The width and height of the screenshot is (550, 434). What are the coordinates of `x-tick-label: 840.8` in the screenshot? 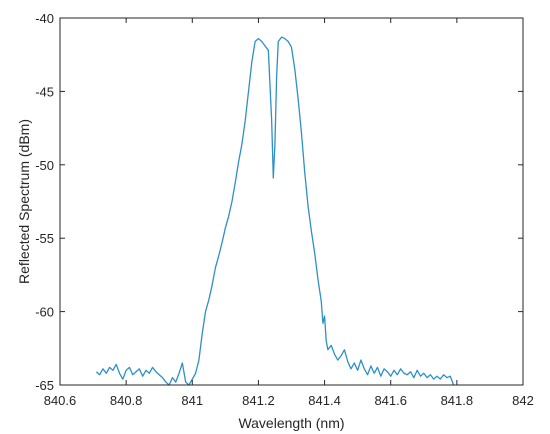 It's located at (126, 400).